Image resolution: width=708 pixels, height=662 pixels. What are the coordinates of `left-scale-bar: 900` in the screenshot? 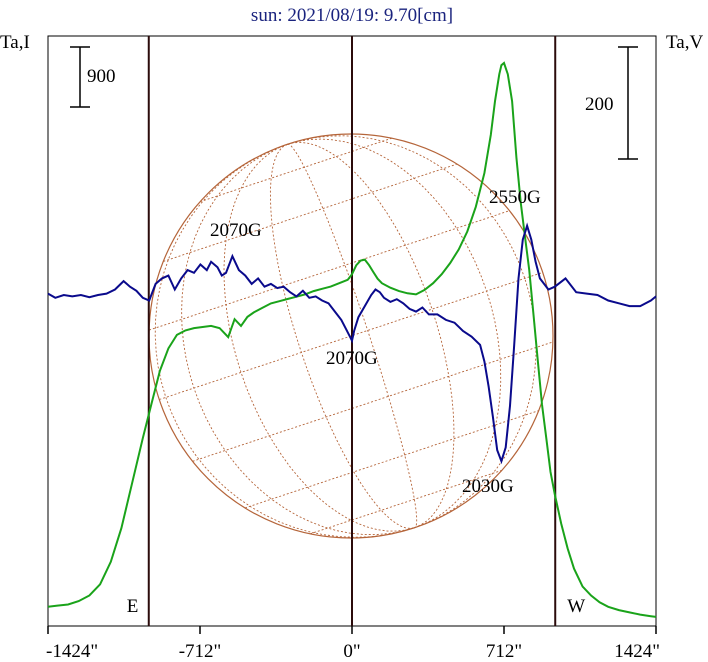 It's located at (93, 77).